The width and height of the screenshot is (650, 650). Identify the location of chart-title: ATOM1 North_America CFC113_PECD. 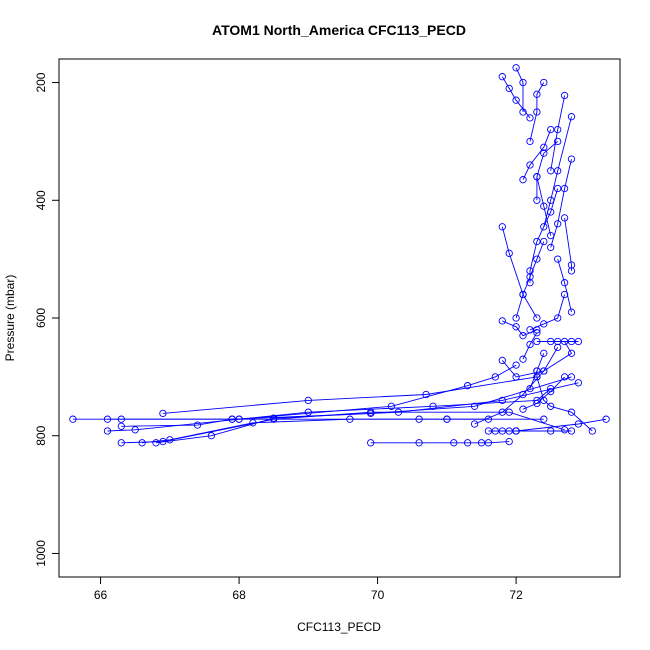
(339, 30).